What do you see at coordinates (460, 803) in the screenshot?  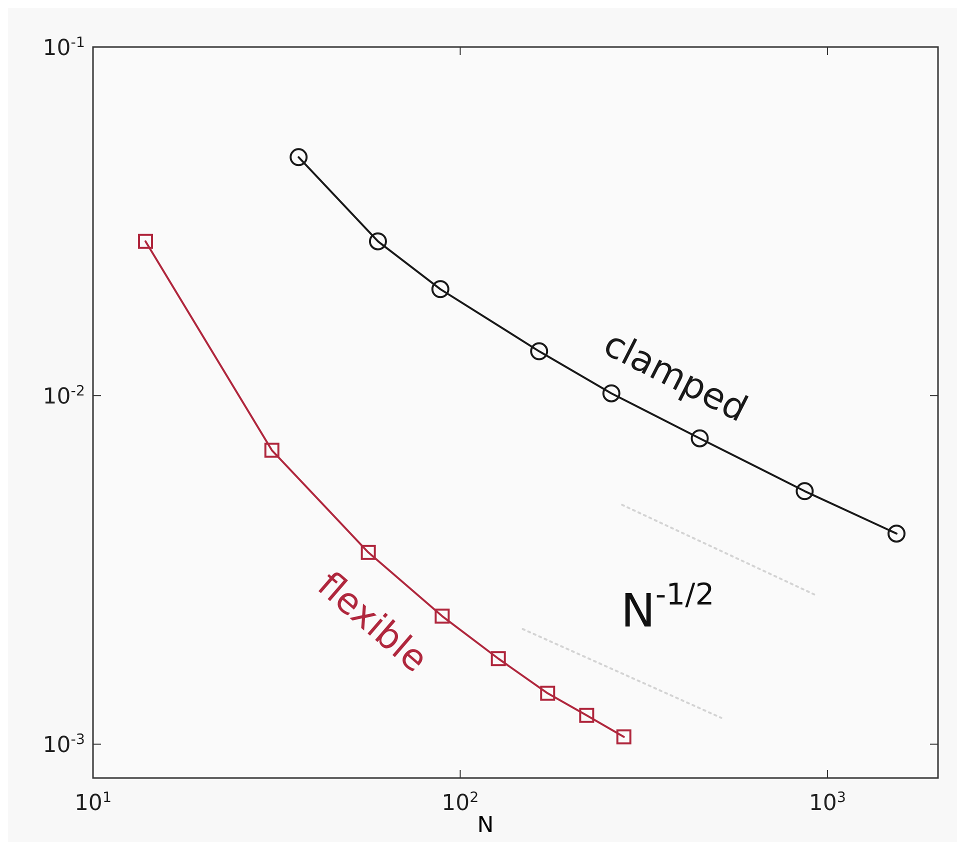 I see `x-tick-label: 10$^{2}$` at bounding box center [460, 803].